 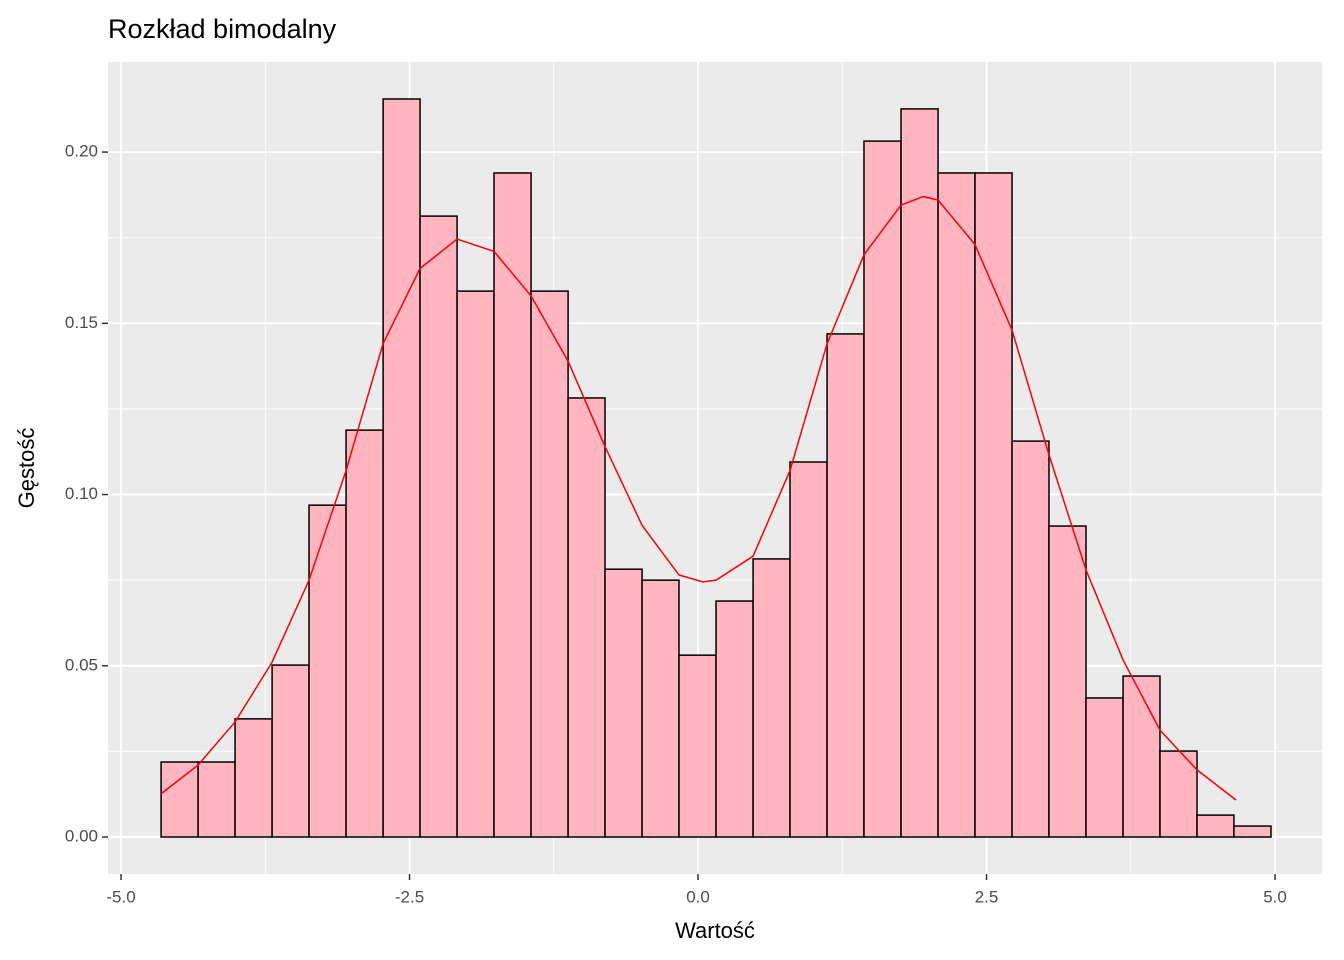 I want to click on x-tick-label: 5.0, so click(x=1275, y=896).